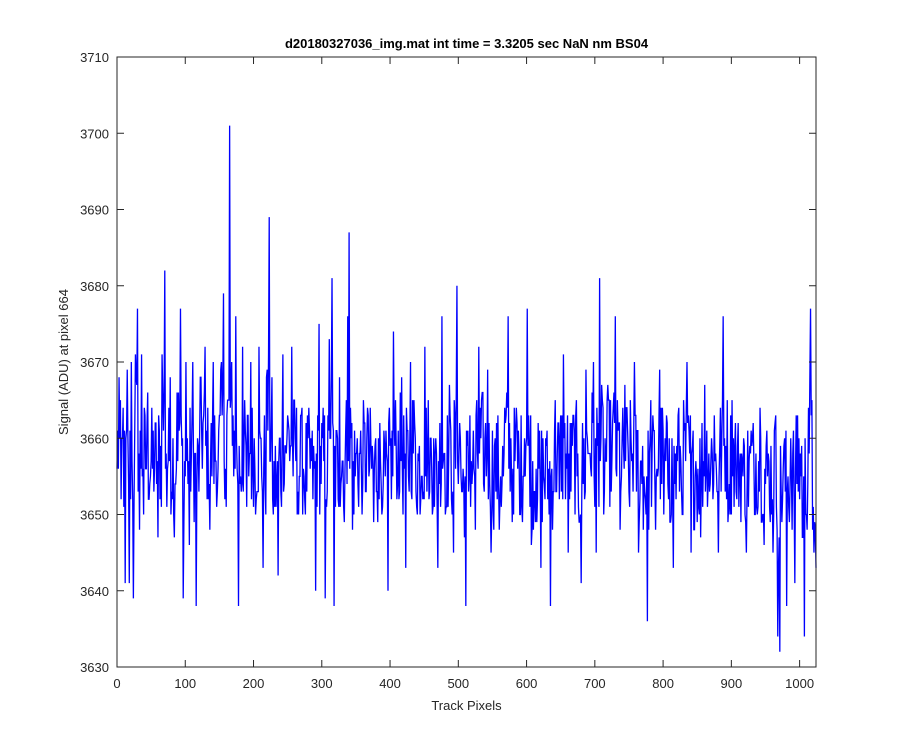 The image size is (900, 750). Describe the element at coordinates (527, 683) in the screenshot. I see `x-tick-label: 600` at that location.